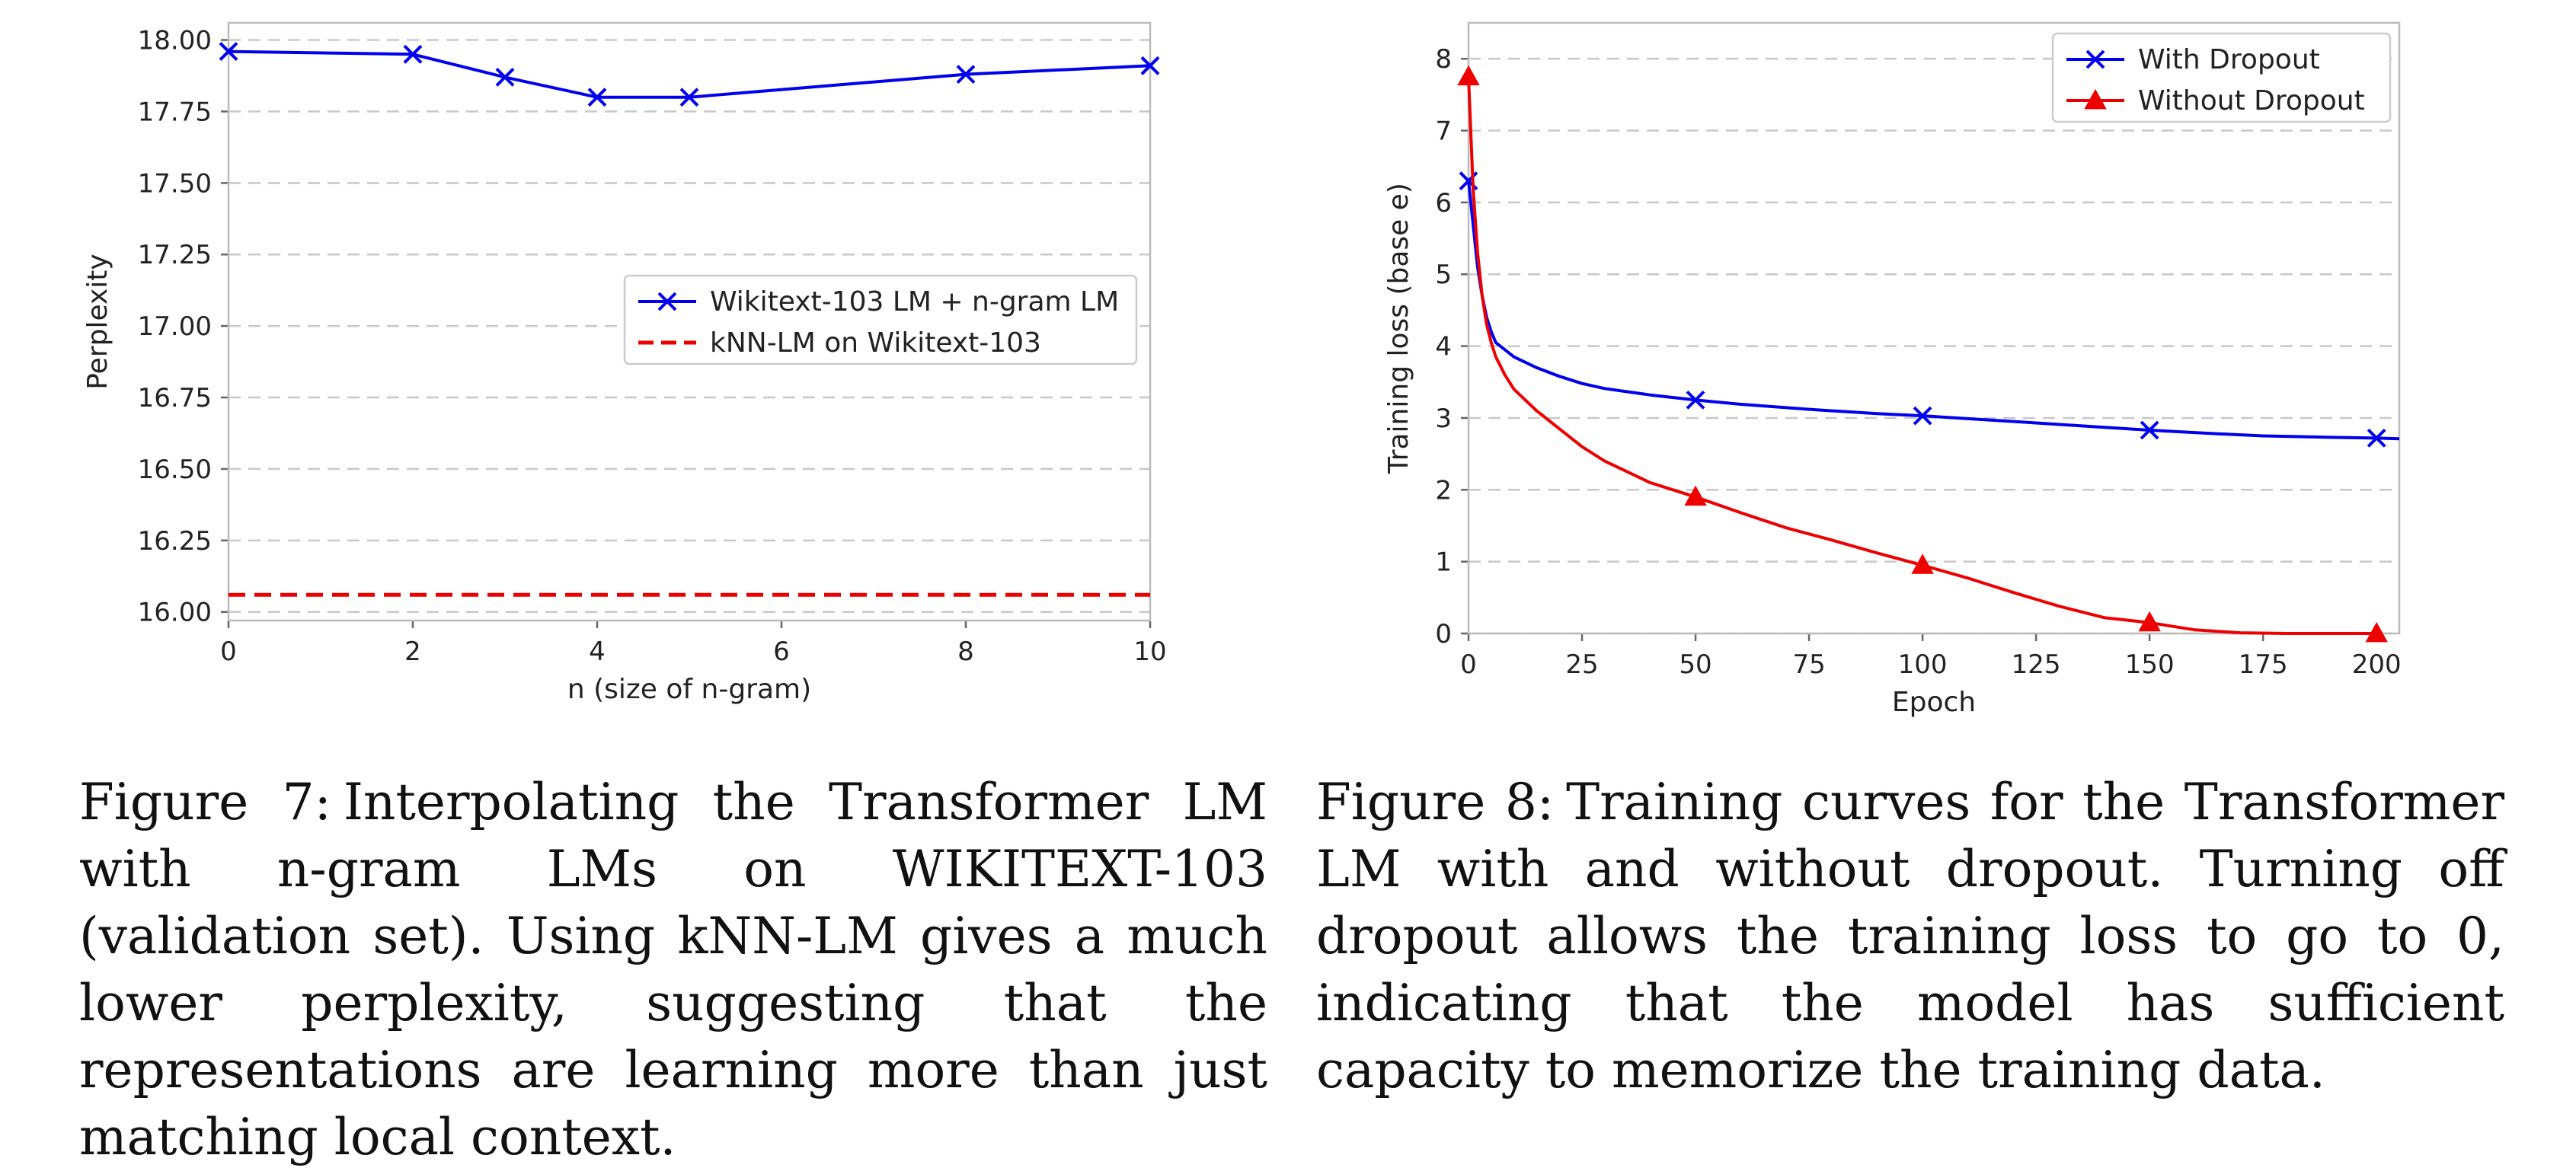 This screenshot has width=2576, height=1171. What do you see at coordinates (175, 255) in the screenshot?
I see `y-tick-label: 17.25` at bounding box center [175, 255].